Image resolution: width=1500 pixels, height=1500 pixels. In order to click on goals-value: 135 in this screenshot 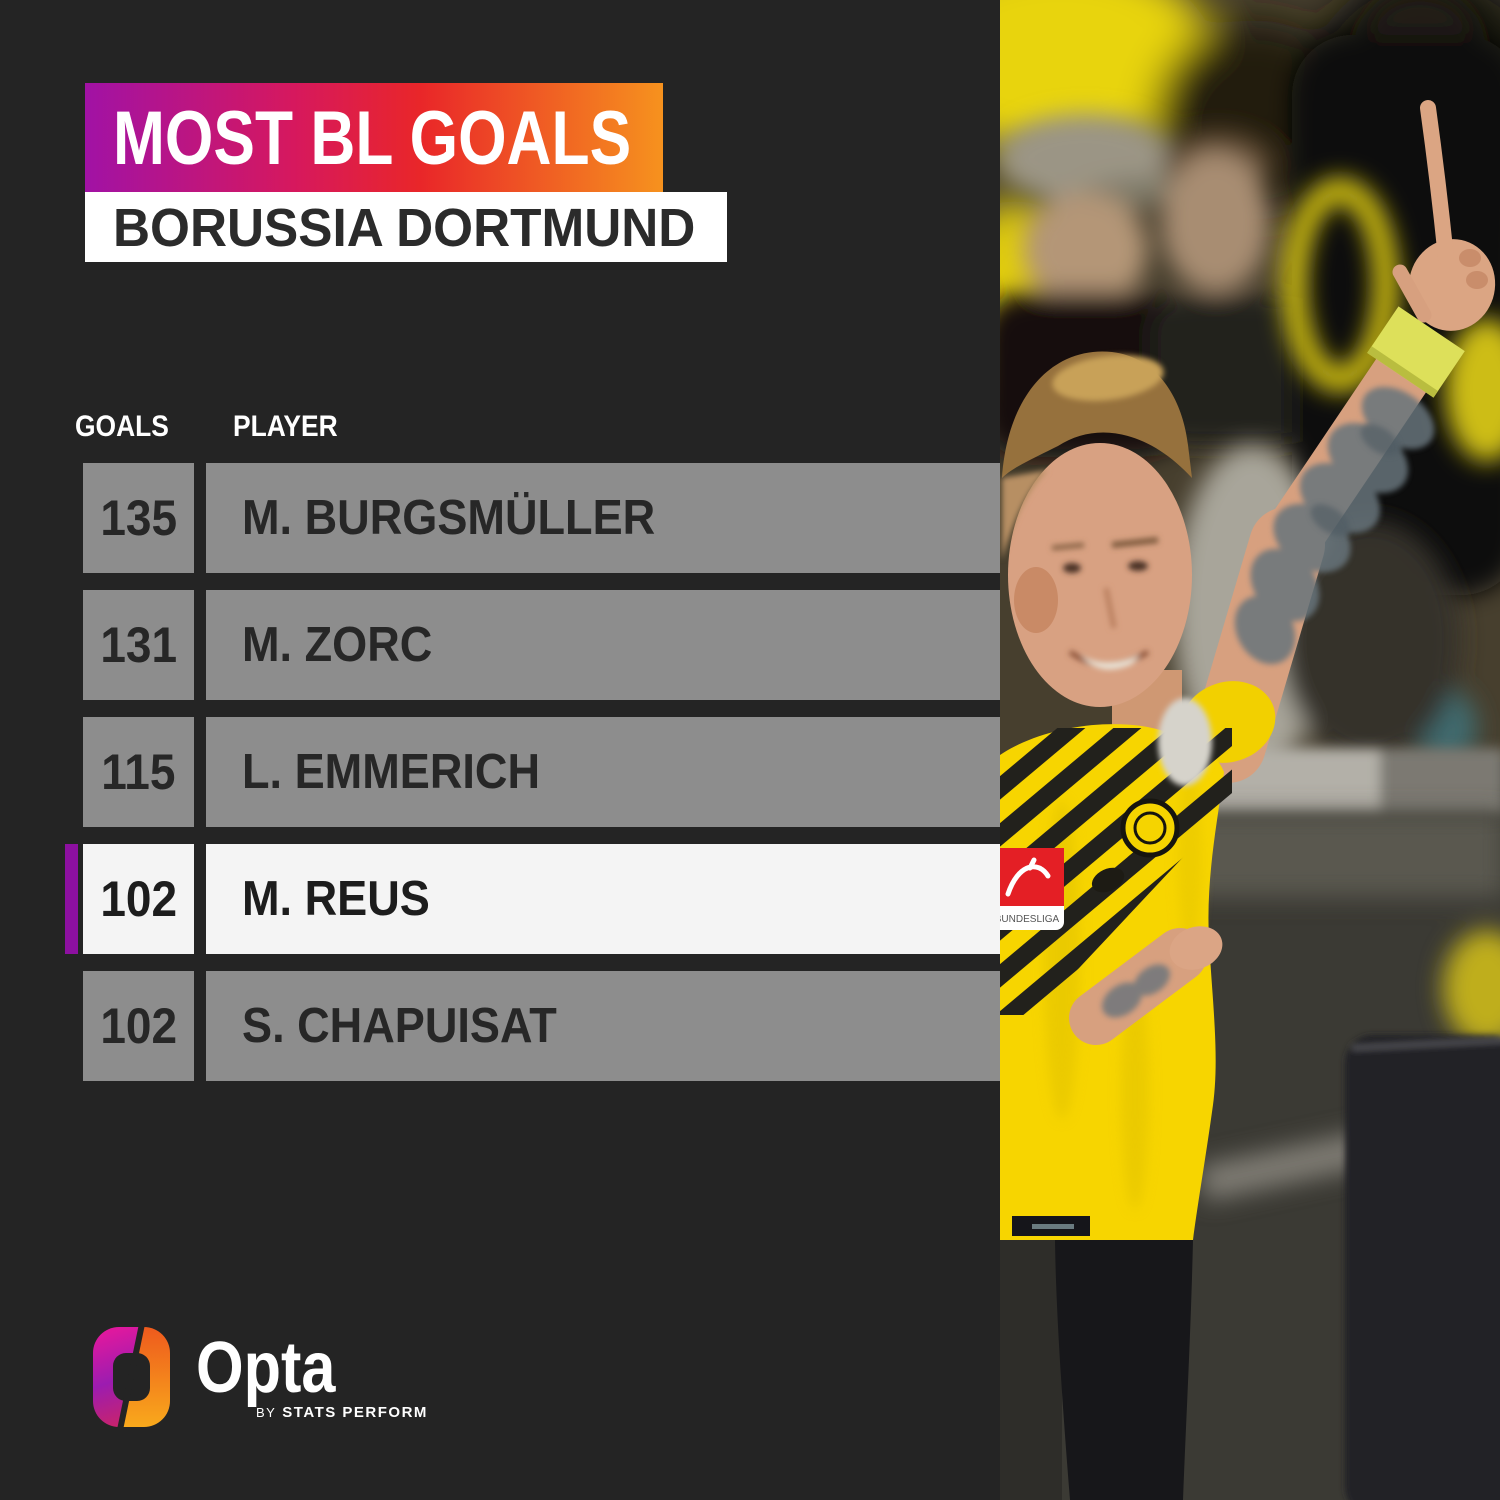, I will do `click(138, 518)`.